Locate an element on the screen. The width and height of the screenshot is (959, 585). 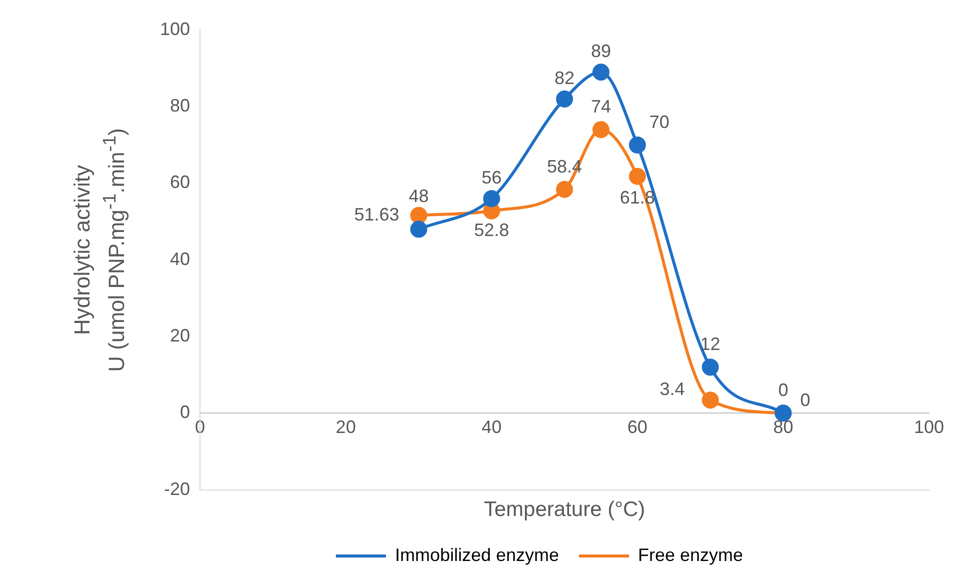
data-label: 56 is located at coordinates (492, 178).